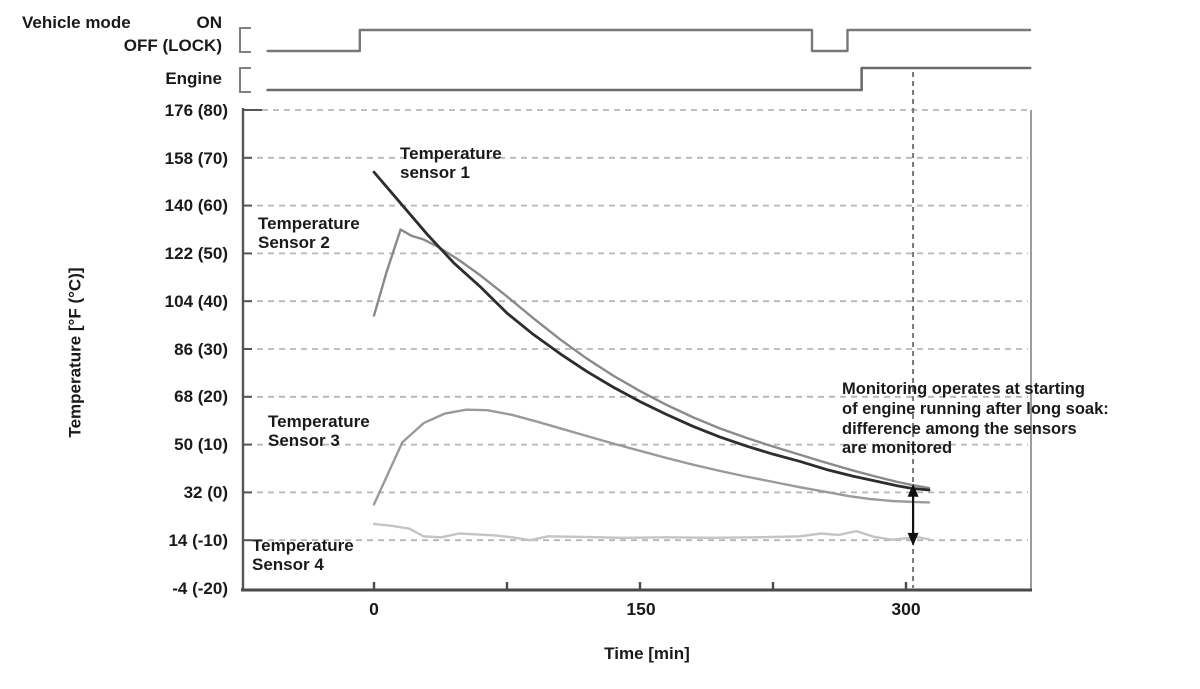 This screenshot has height=689, width=1200. What do you see at coordinates (201, 444) in the screenshot?
I see `y-axis-tick-label: 50 (10)` at bounding box center [201, 444].